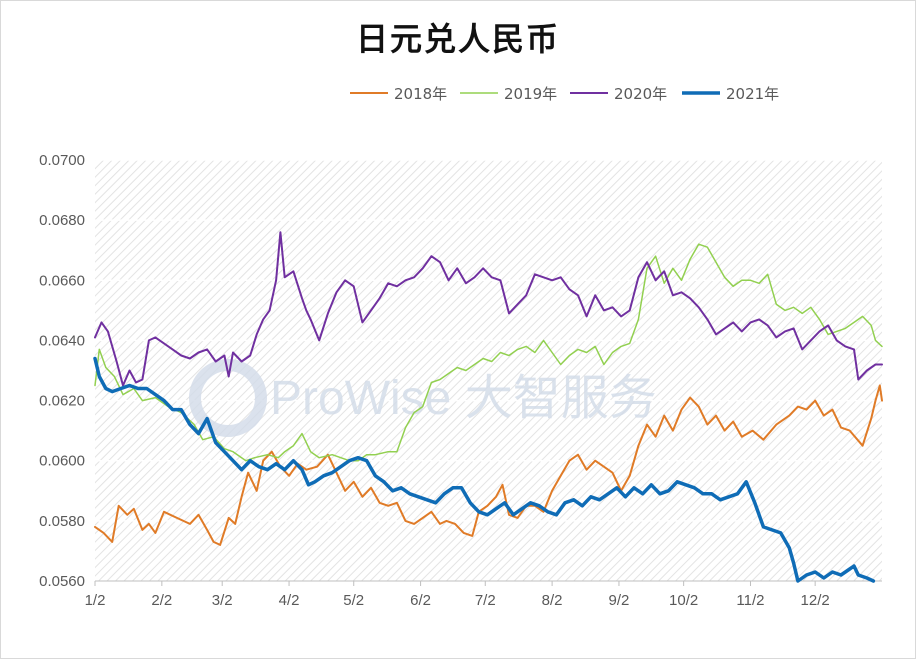  Describe the element at coordinates (457, 39) in the screenshot. I see `chart-title: 日元兑人民币` at that location.